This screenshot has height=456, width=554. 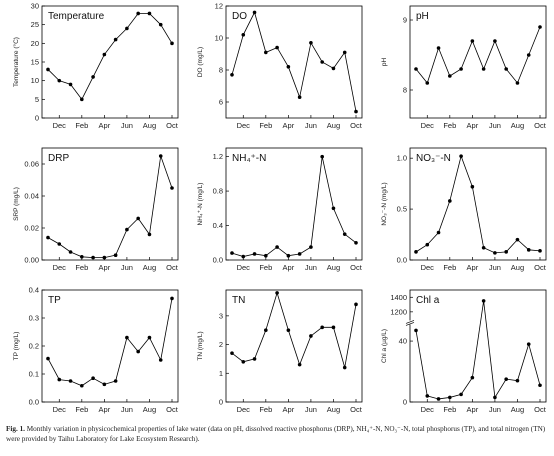 I want to click on y-tick-label: 10, so click(x=35, y=80).